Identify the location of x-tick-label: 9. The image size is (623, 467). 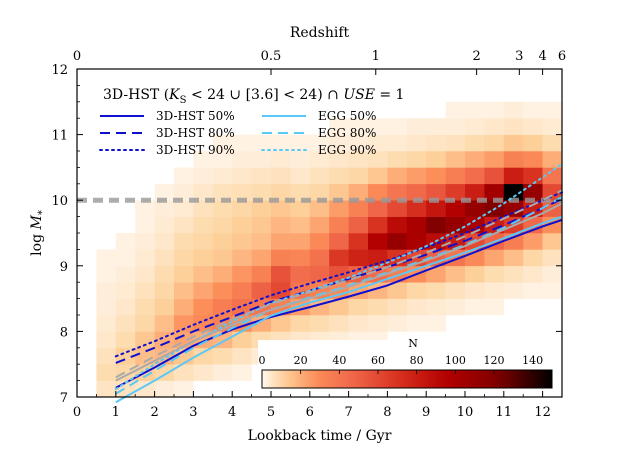
(426, 412).